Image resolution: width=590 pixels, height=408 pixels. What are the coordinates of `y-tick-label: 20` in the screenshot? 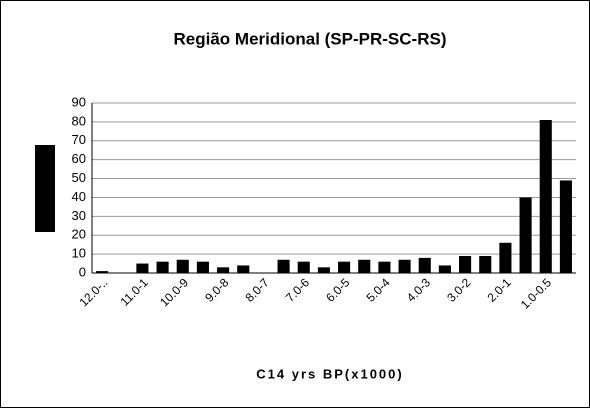 It's located at (79, 234).